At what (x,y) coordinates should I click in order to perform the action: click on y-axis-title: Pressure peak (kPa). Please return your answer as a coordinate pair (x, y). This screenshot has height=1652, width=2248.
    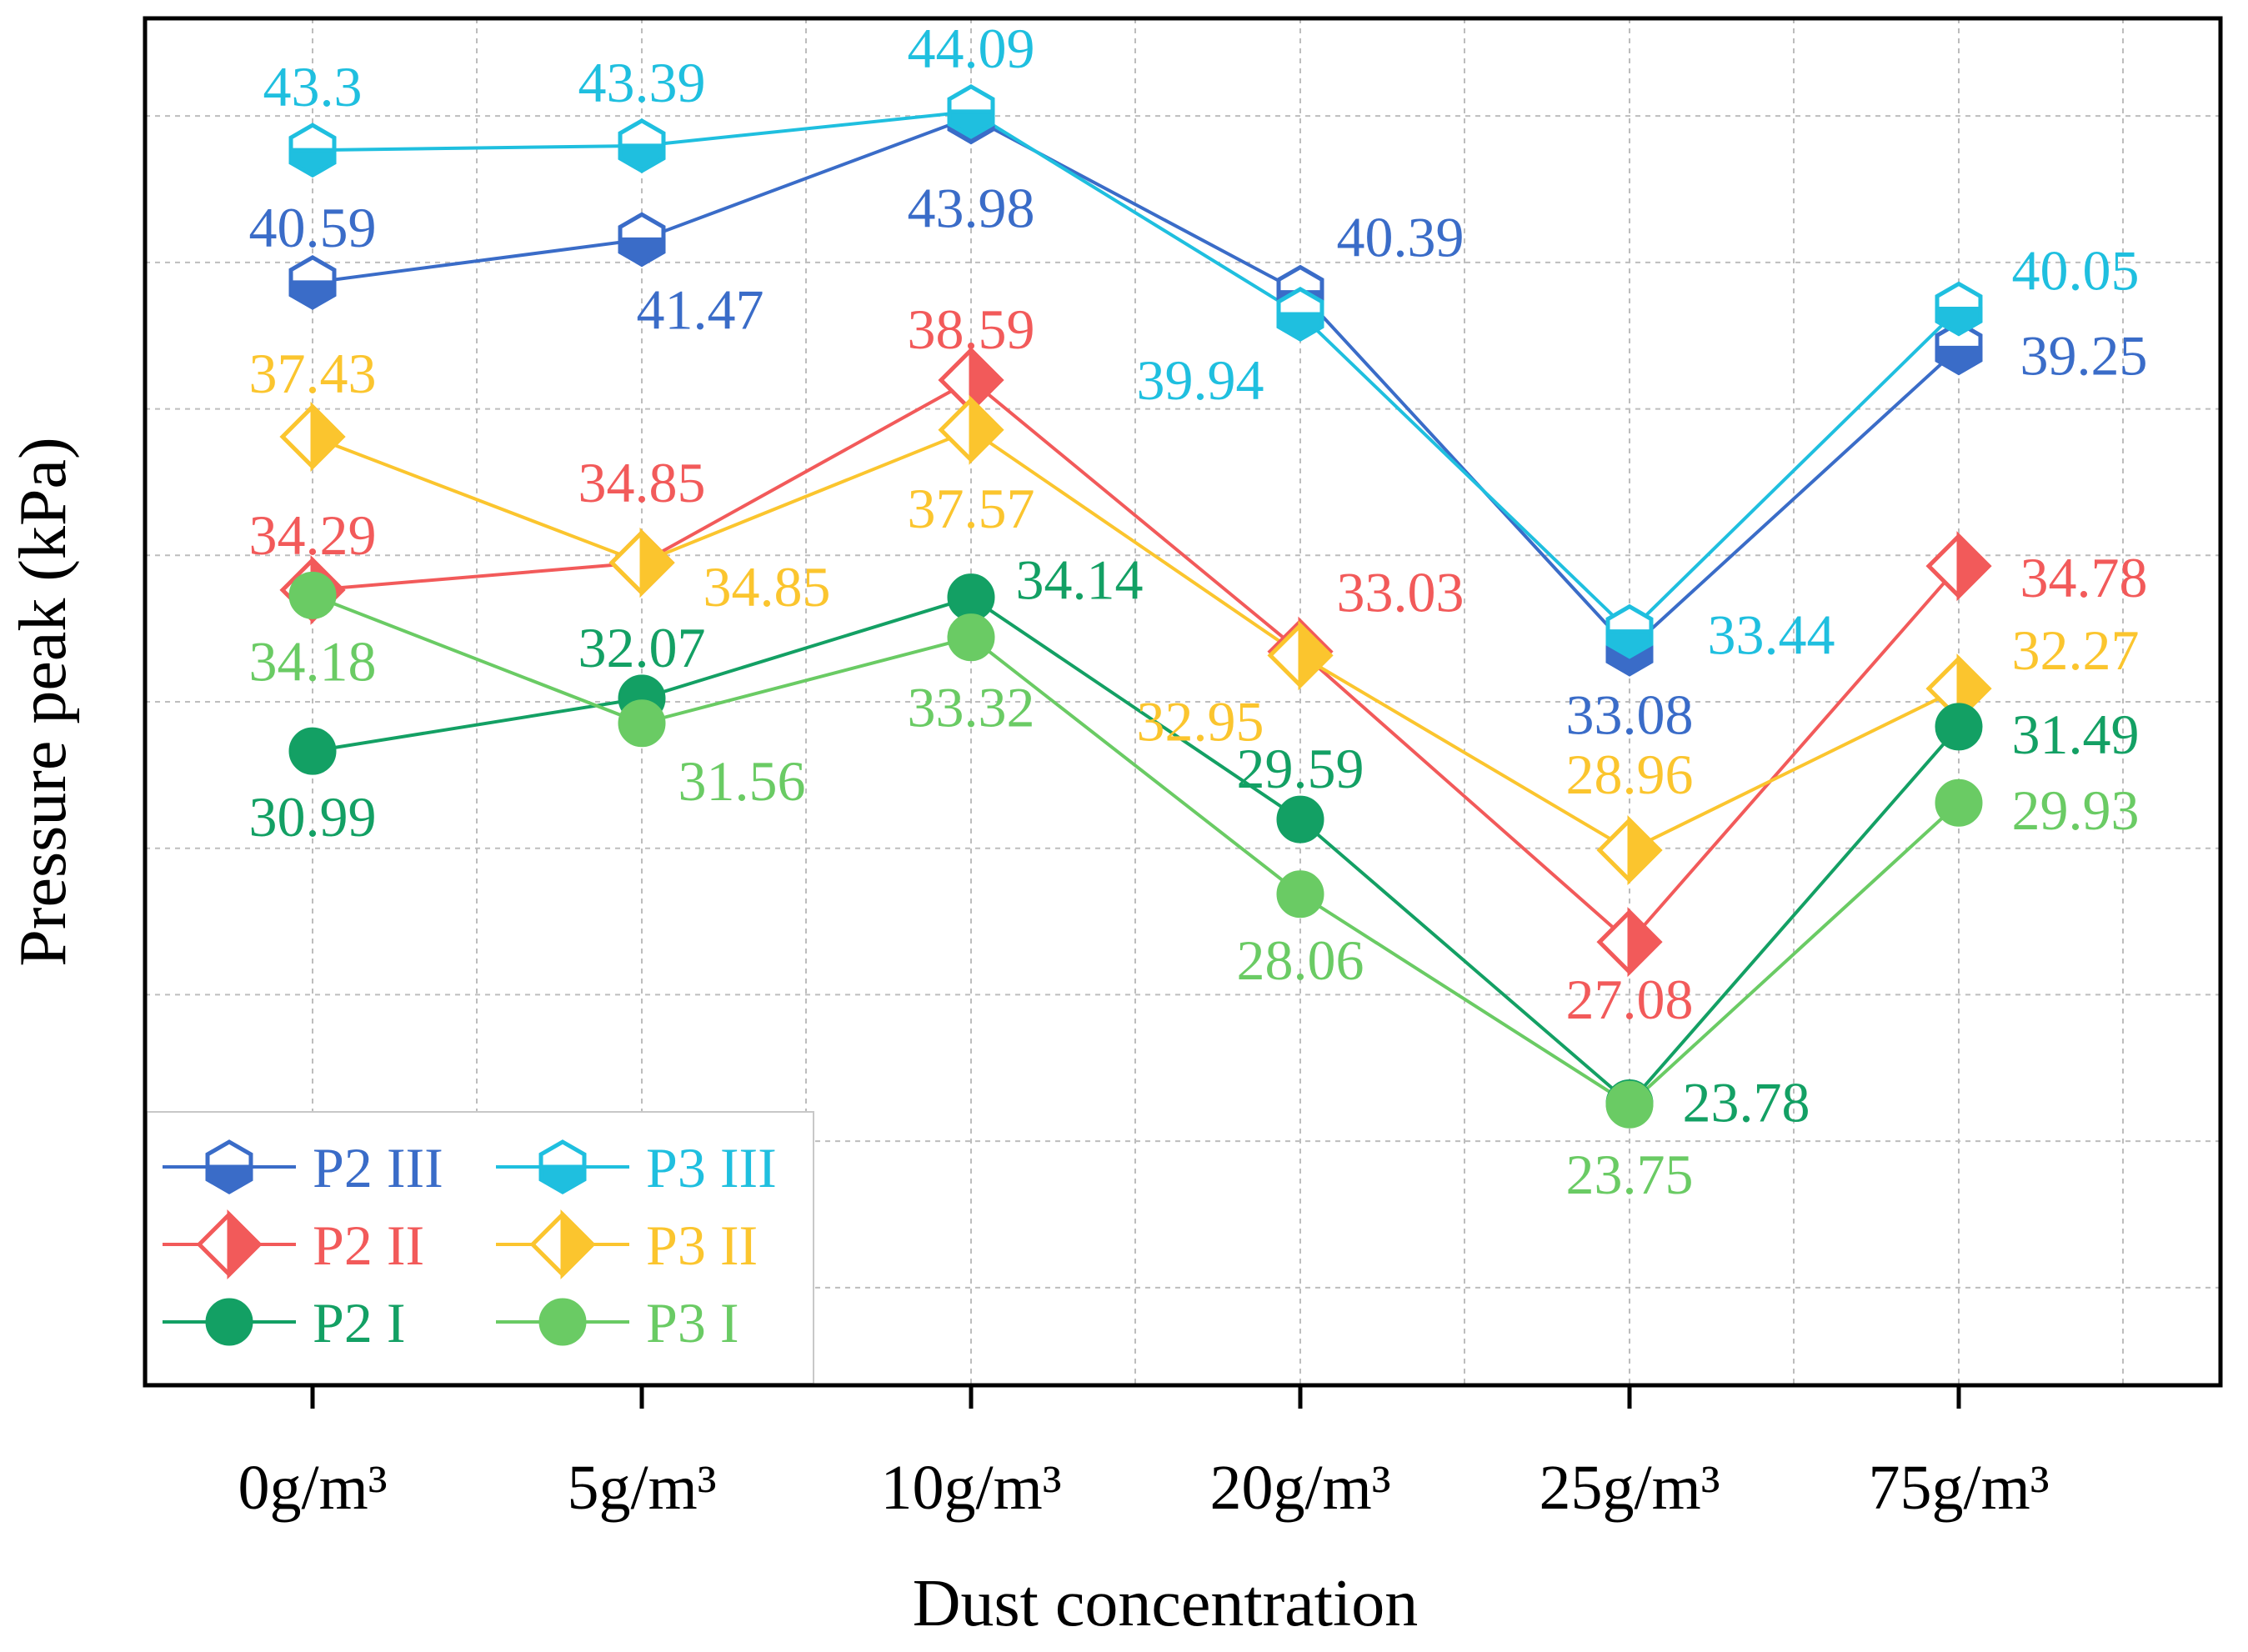
    Looking at the image, I should click on (43, 701).